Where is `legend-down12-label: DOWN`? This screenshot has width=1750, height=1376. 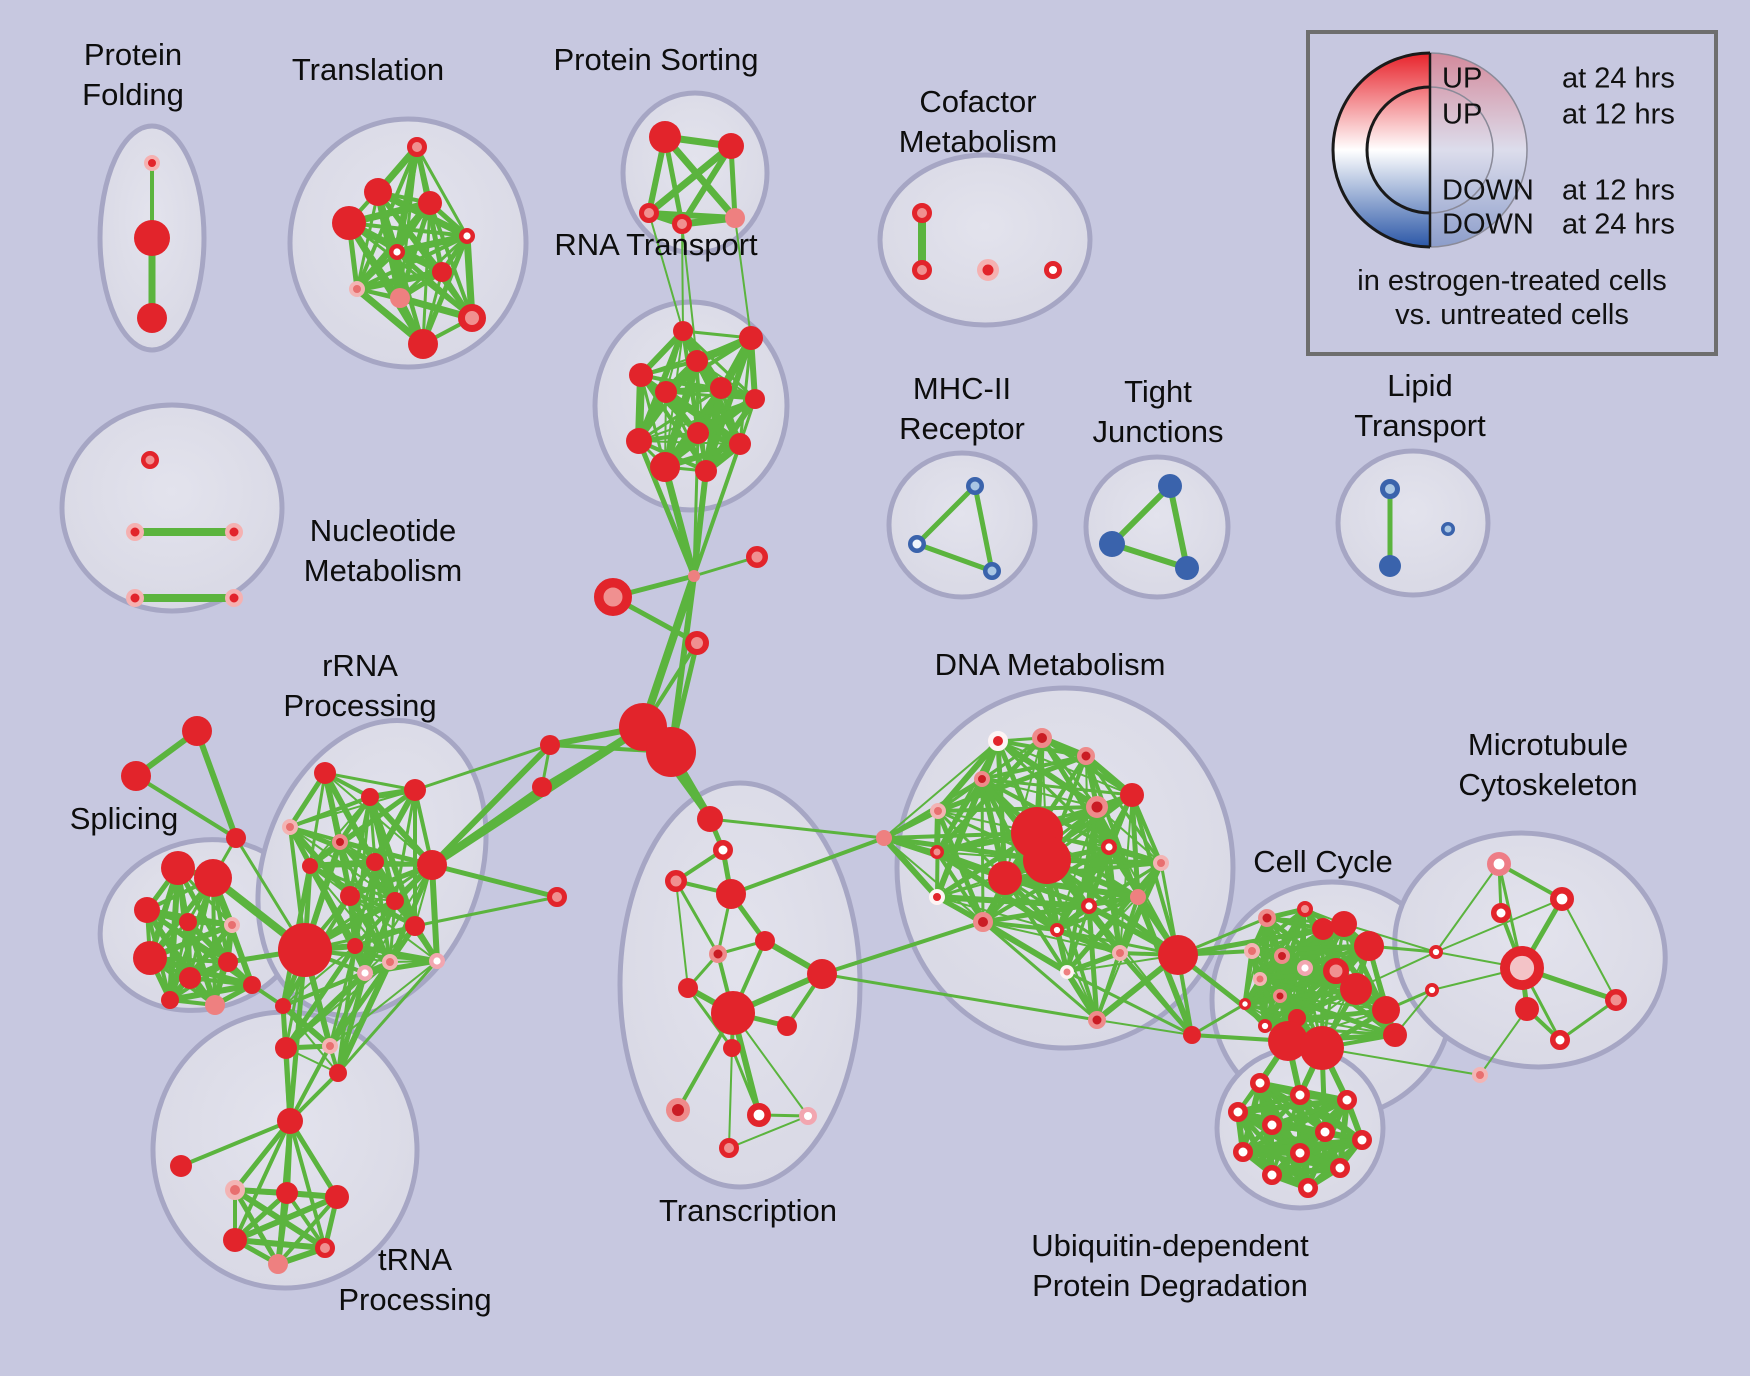 legend-down12-label: DOWN is located at coordinates (1488, 191).